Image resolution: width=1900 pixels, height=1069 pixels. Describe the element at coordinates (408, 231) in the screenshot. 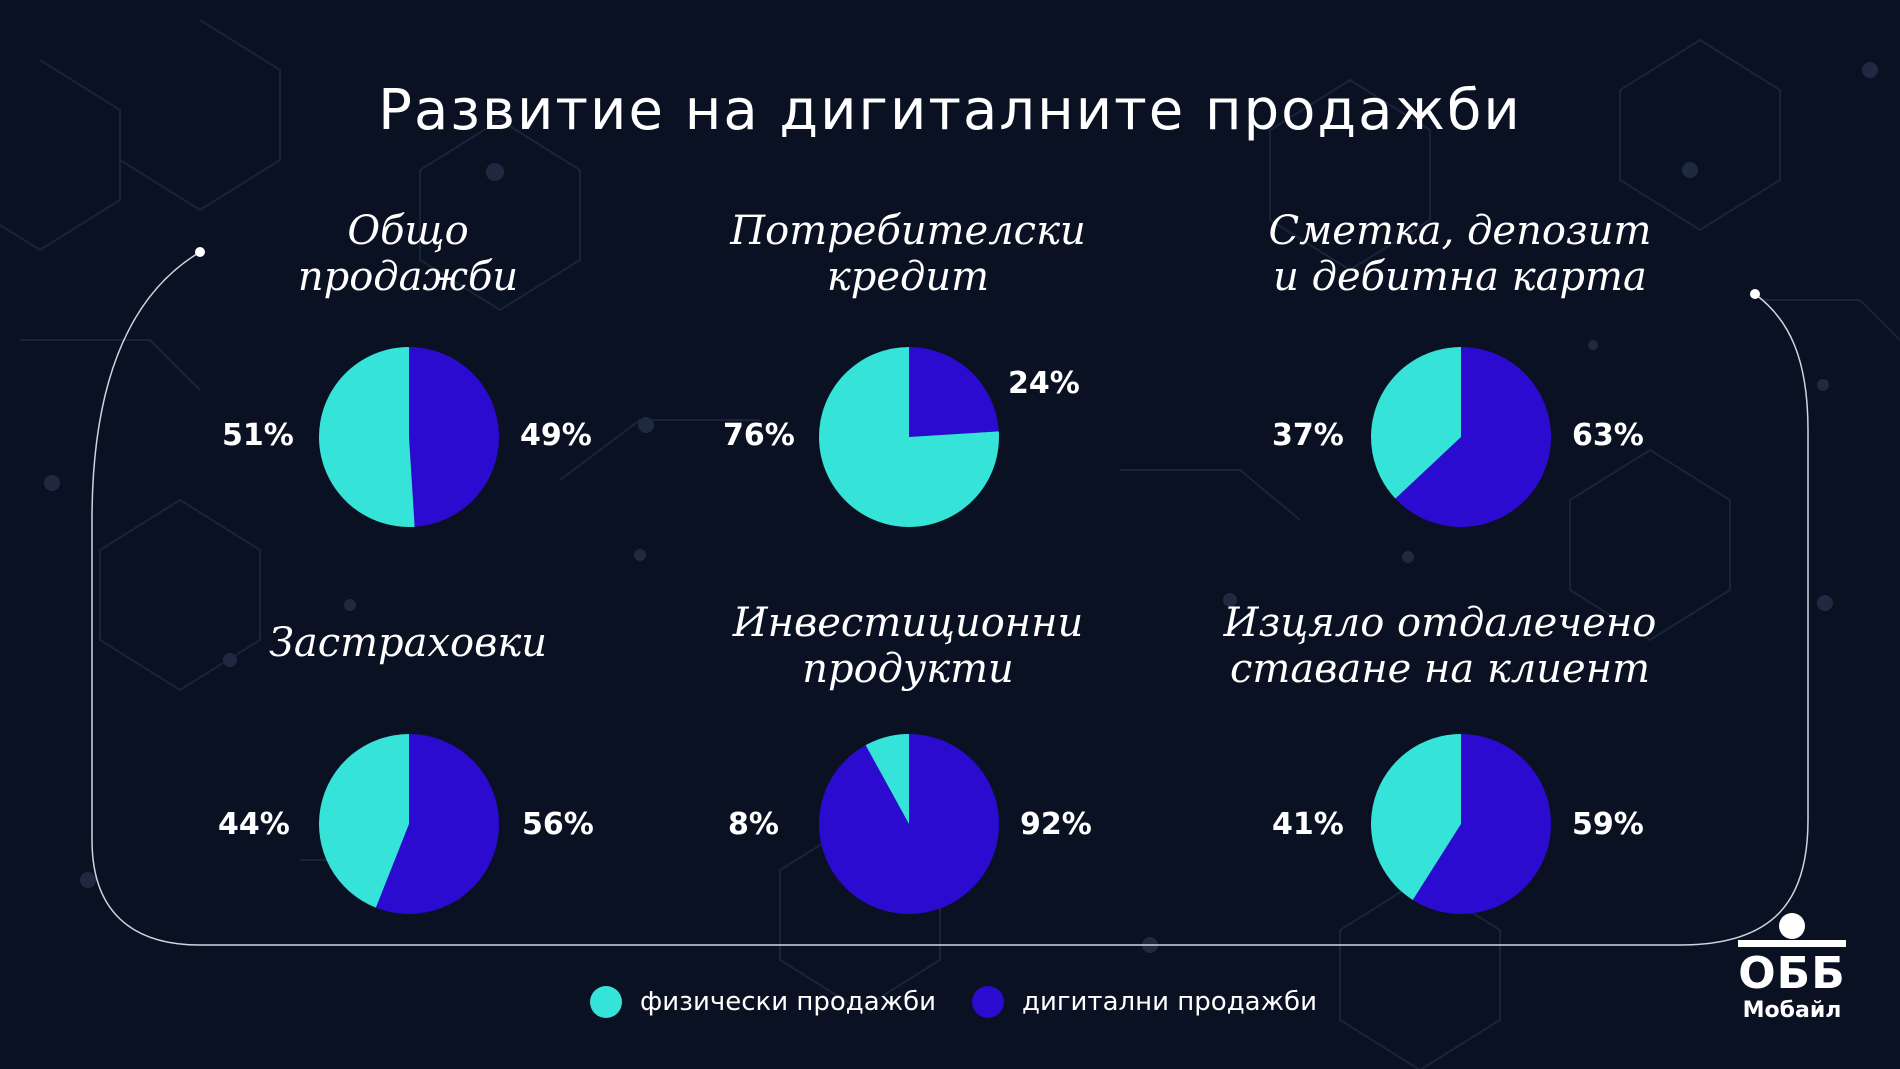

I see `chart-title-1-line-1: Общо` at that location.